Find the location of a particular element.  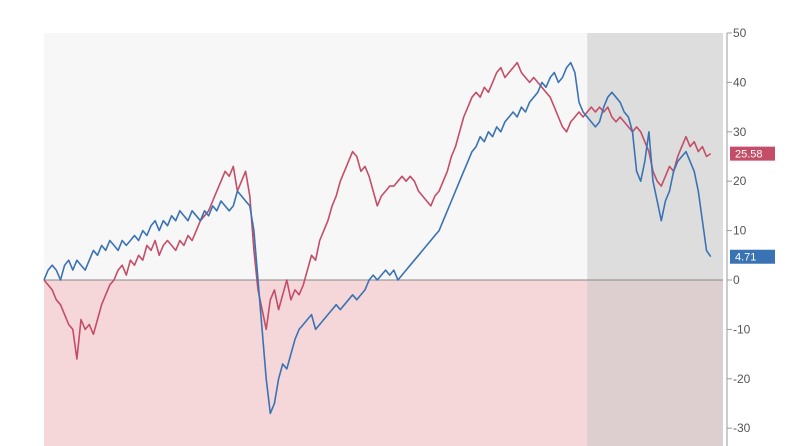

right-axis: 50 40 30 20 10 0 -10 -20 -30 is located at coordinates (738, 236).